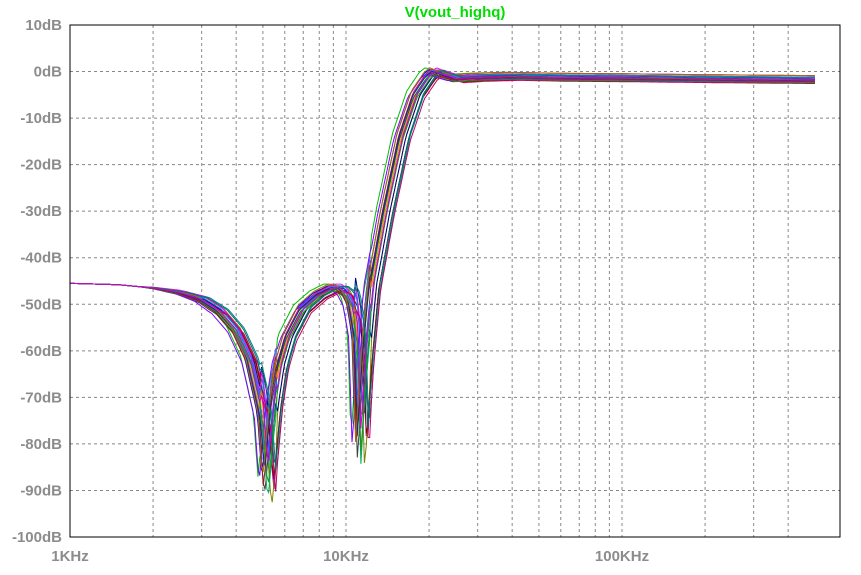  I want to click on chart-title: V(vout_highq), so click(455, 12).